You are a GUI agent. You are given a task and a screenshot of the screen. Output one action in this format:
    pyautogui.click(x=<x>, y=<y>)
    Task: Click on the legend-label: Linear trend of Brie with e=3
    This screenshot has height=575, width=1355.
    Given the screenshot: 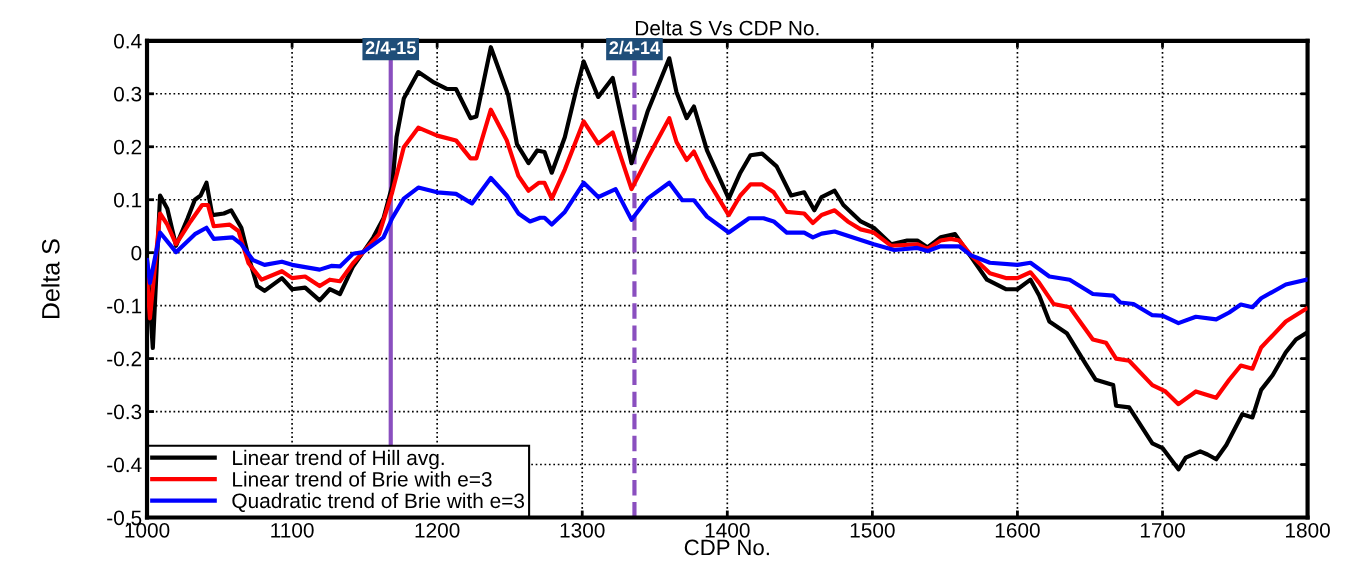 What is the action you would take?
    pyautogui.click(x=362, y=479)
    